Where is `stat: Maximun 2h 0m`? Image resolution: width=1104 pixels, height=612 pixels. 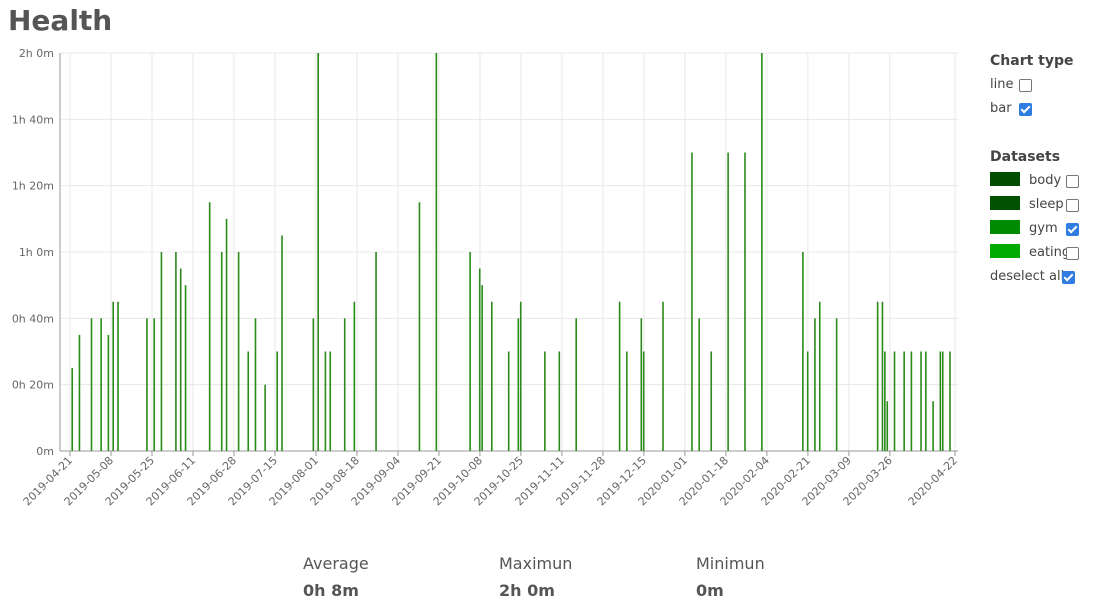 stat: Maximun 2h 0m is located at coordinates (535, 577).